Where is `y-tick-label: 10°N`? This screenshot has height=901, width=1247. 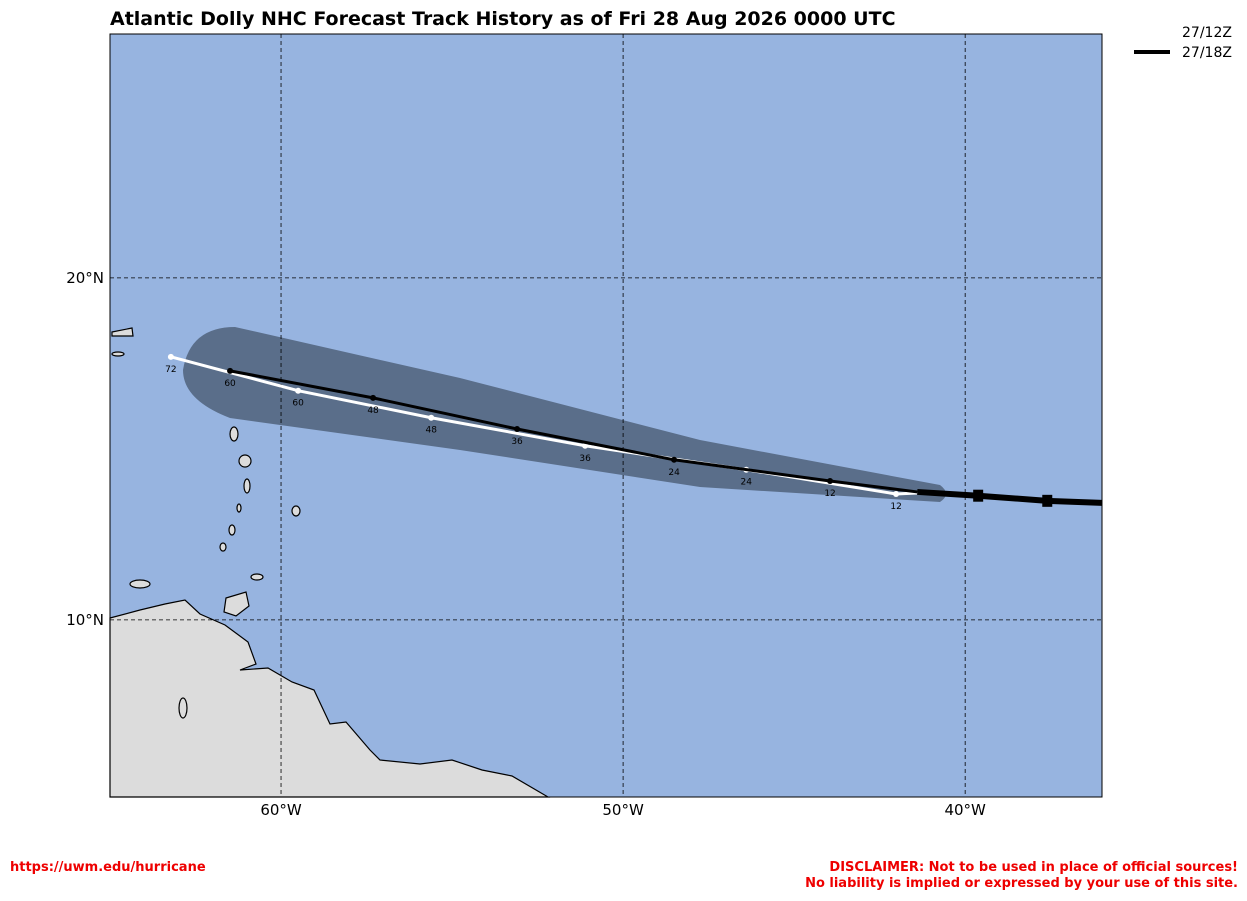
y-tick-label: 10°N is located at coordinates (85, 620).